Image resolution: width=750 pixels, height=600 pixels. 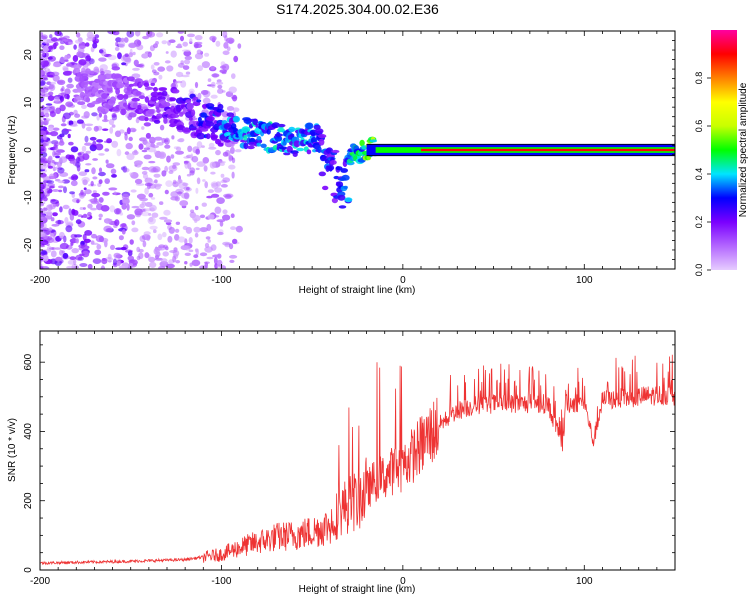 I want to click on snr-x-tick-label: 0, so click(x=403, y=581).